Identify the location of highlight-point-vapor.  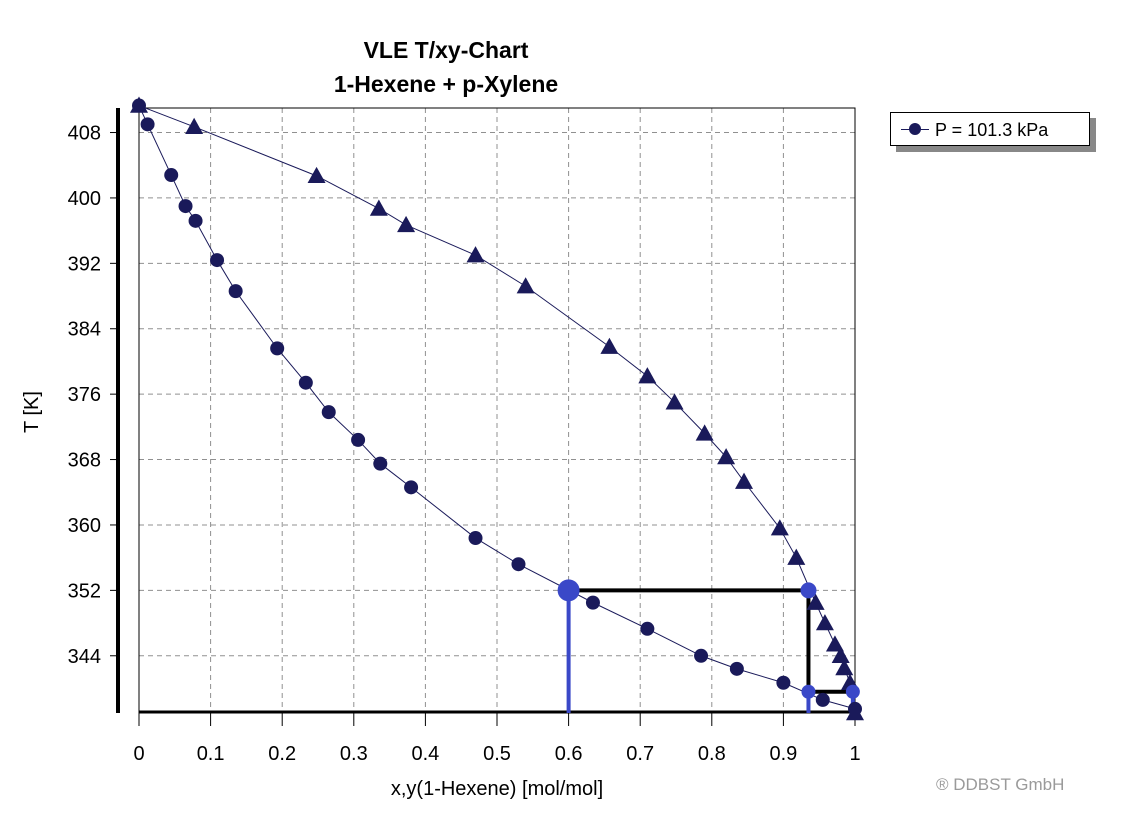
(808, 590).